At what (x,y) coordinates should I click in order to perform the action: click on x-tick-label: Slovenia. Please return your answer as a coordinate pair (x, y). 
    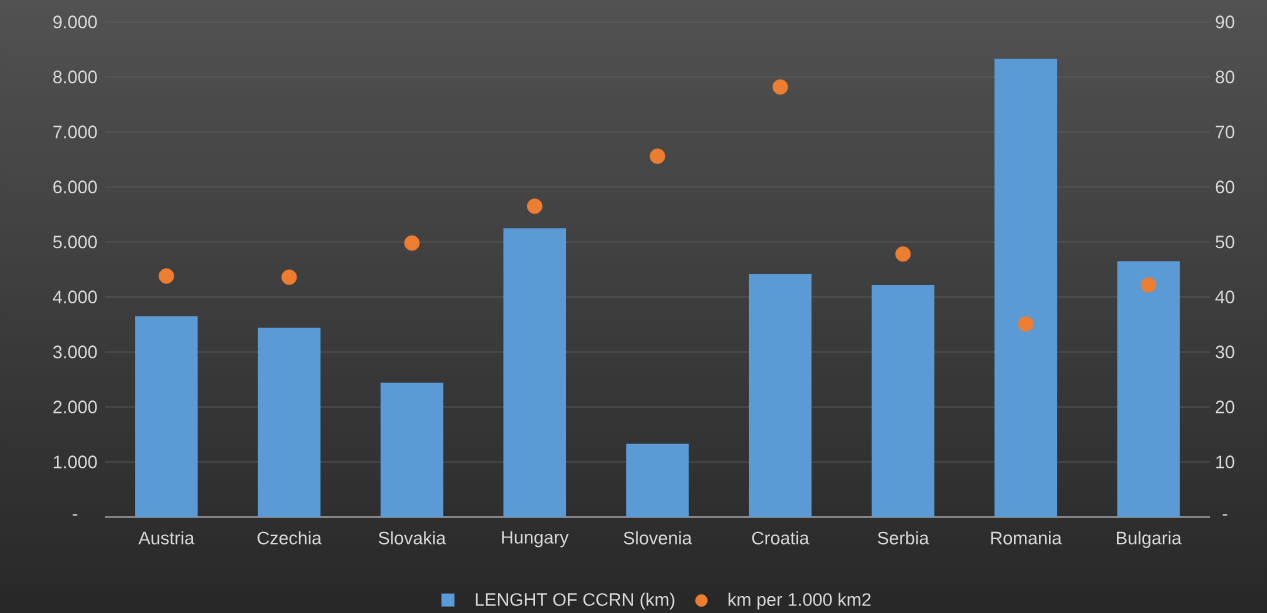
    Looking at the image, I should click on (657, 538).